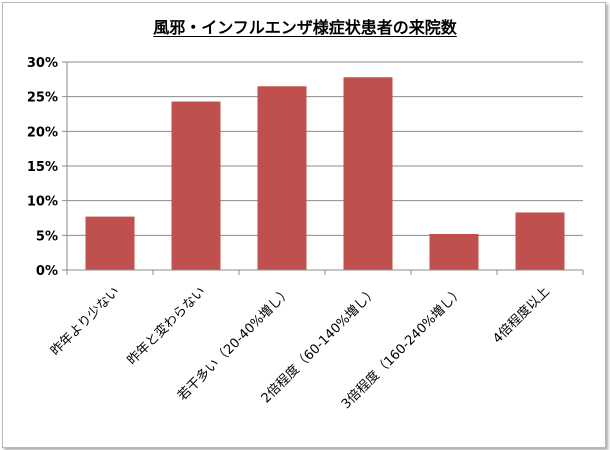 The image size is (610, 450). What do you see at coordinates (42, 202) in the screenshot?
I see `y-tick-label: 10%` at bounding box center [42, 202].